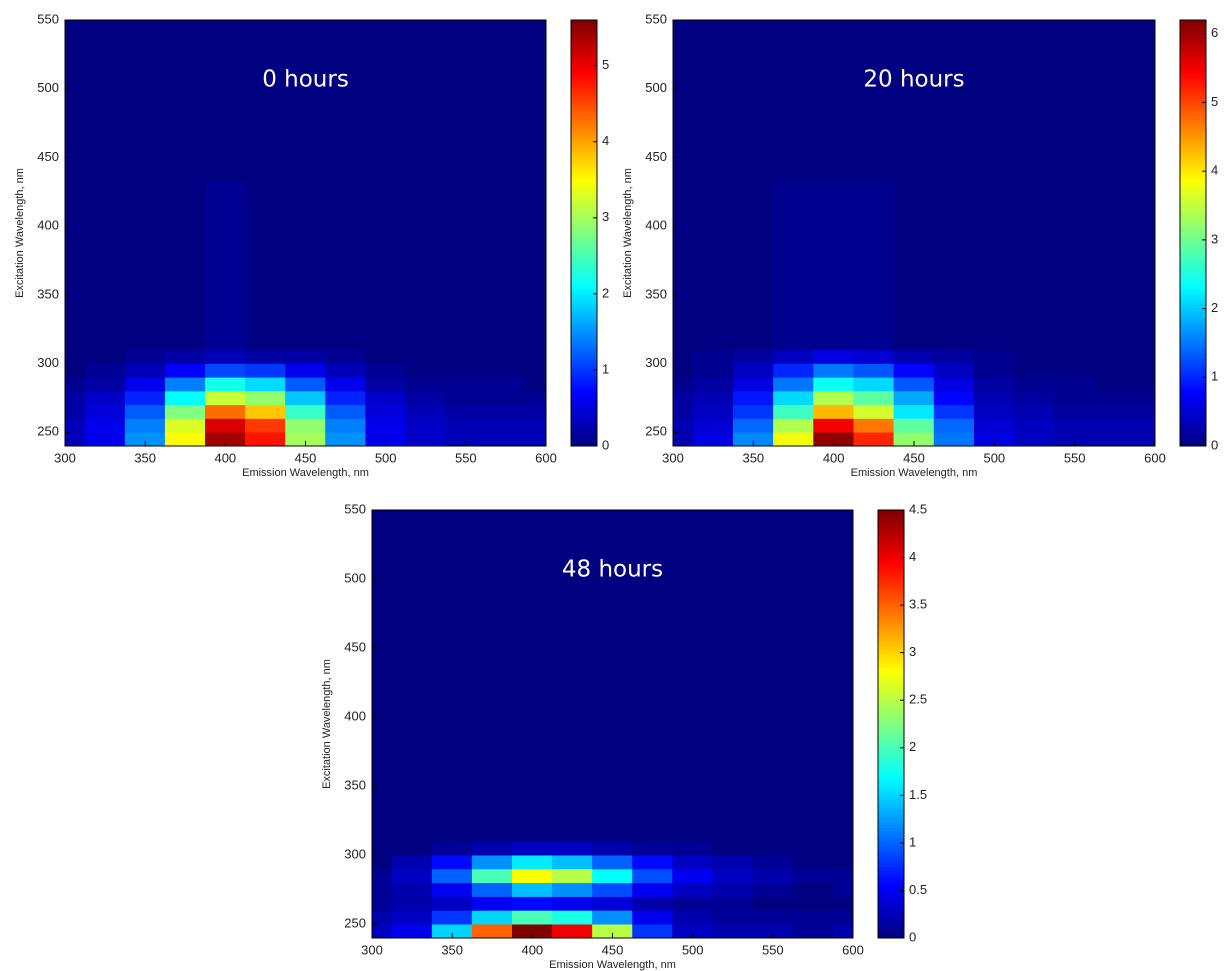  What do you see at coordinates (918, 508) in the screenshot?
I see `colorbar-tick-label: 4.5` at bounding box center [918, 508].